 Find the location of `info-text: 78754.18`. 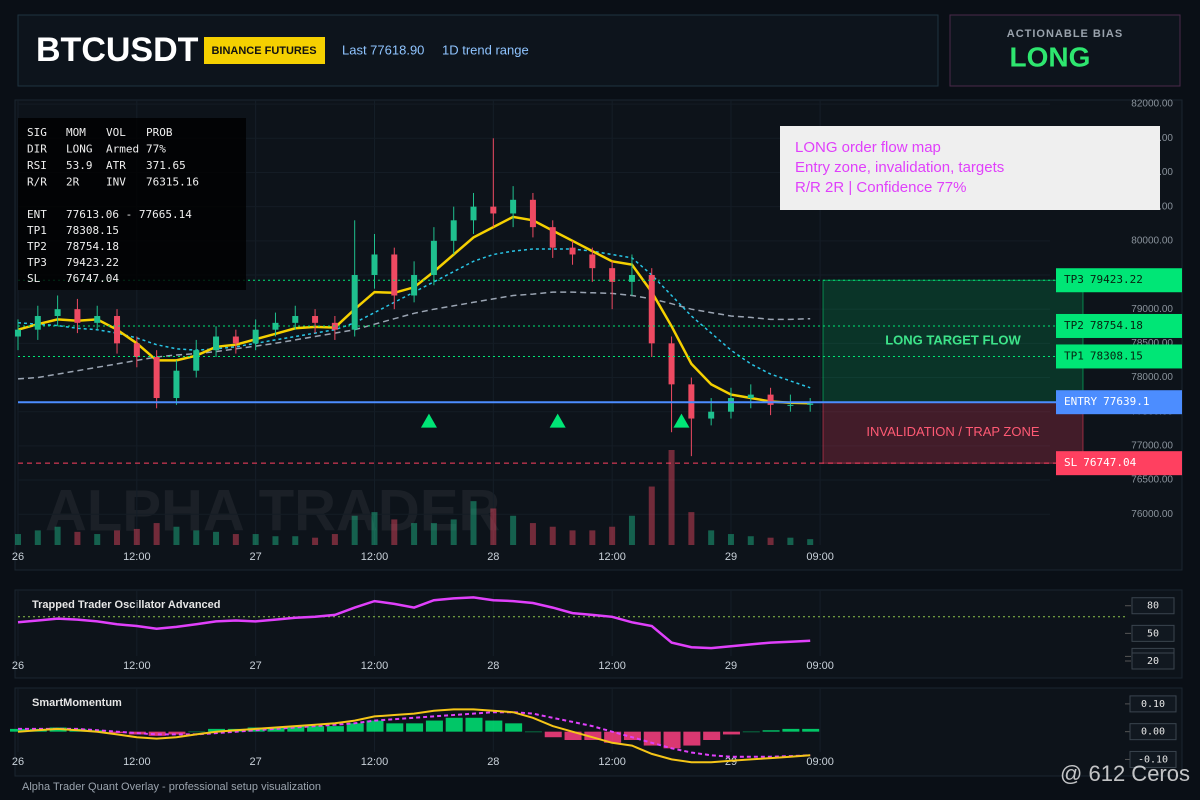

info-text: 78754.18 is located at coordinates (92, 246).